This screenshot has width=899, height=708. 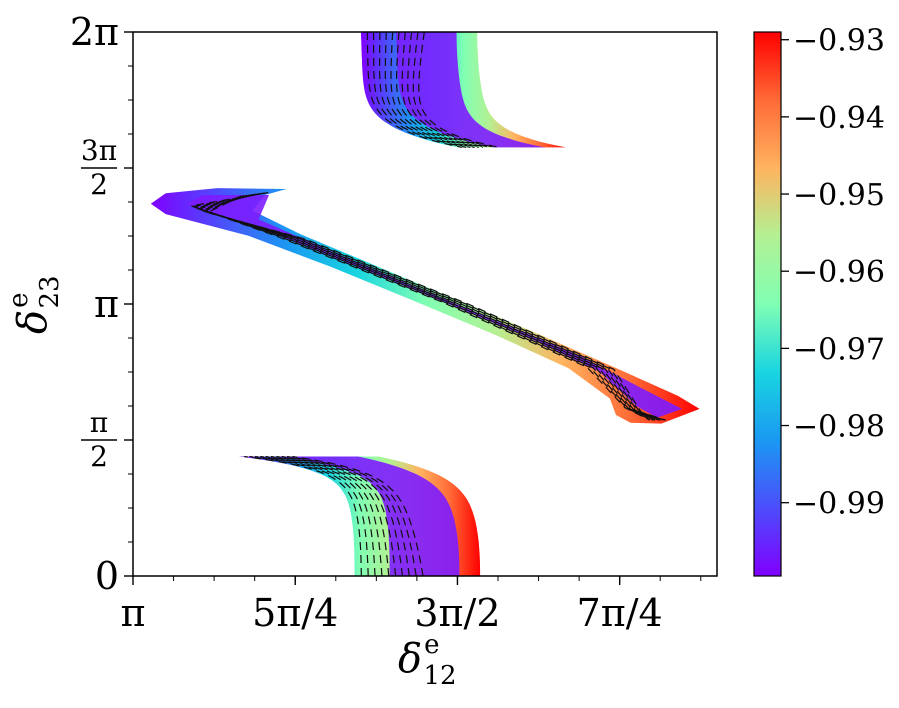 I want to click on region-upper-core, so click(x=471, y=90).